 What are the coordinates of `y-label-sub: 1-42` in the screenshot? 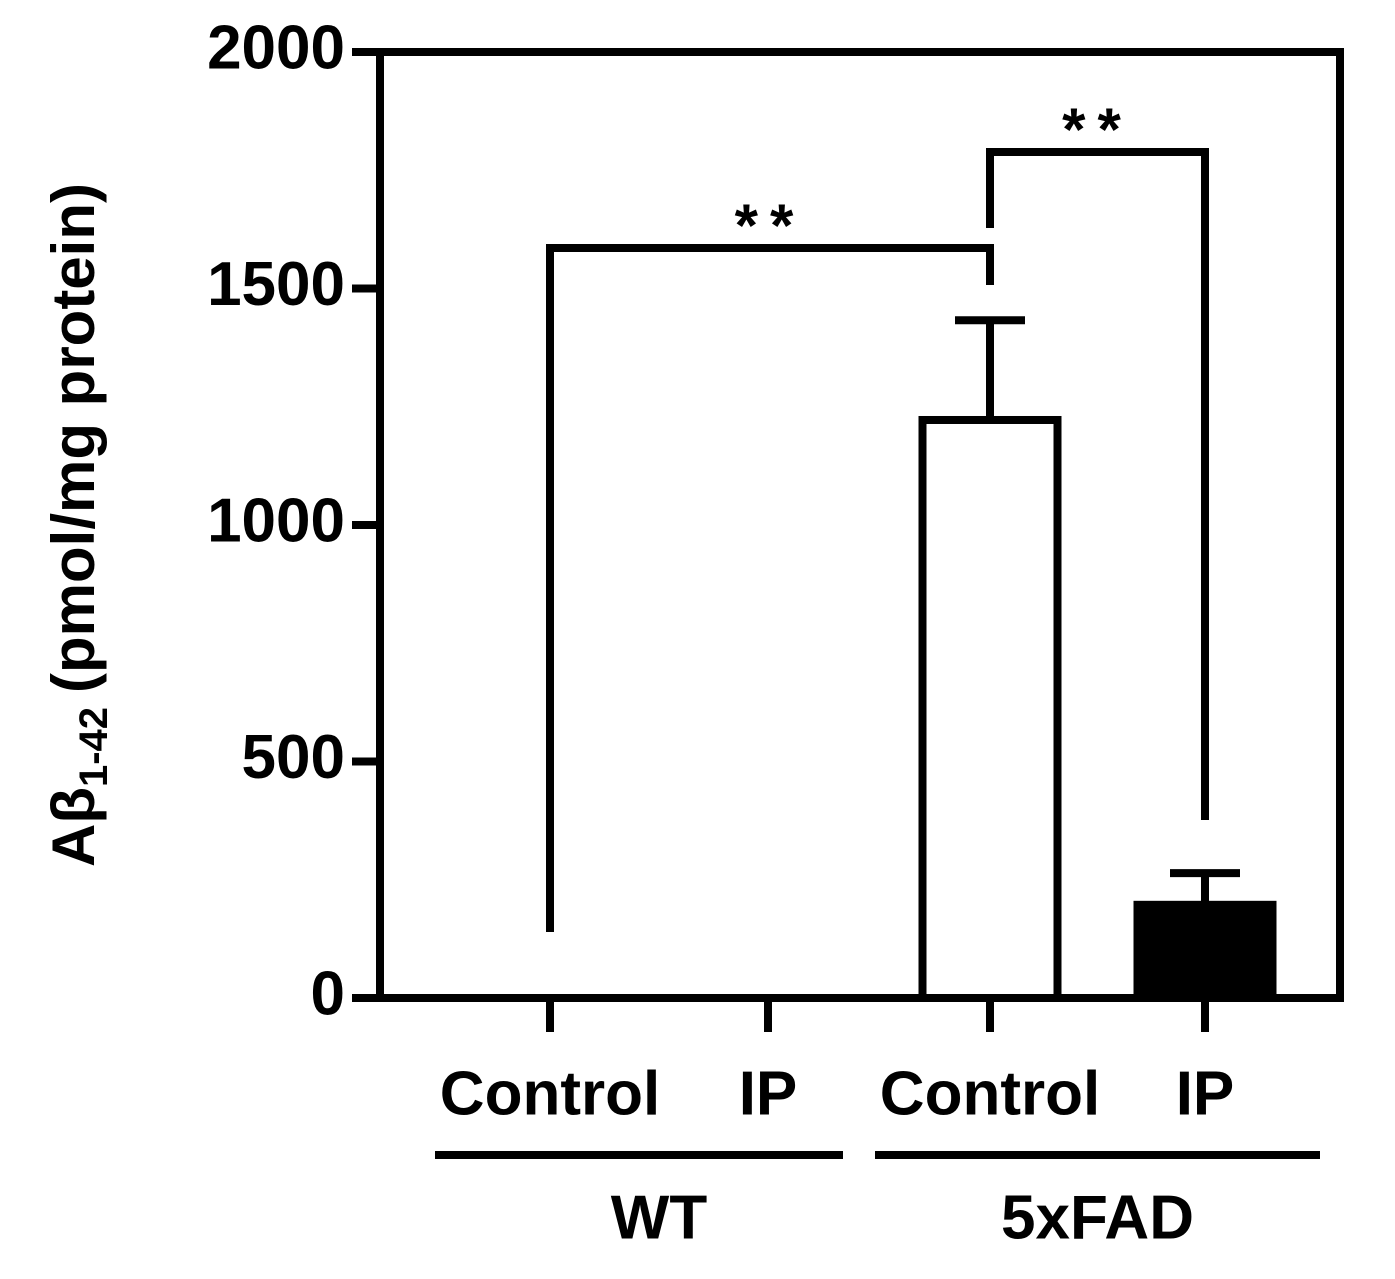 It's located at (94, 747).